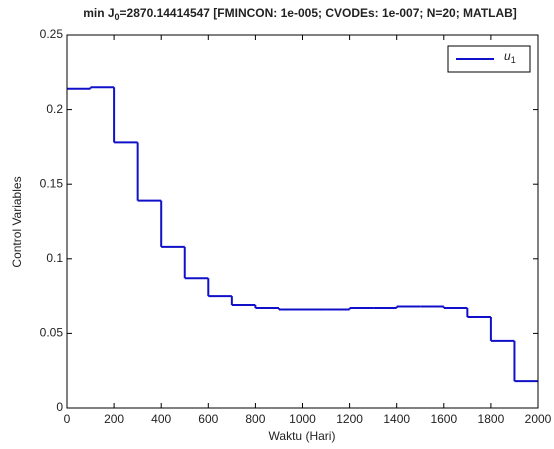  I want to click on title-subscript: 0, so click(117, 17).